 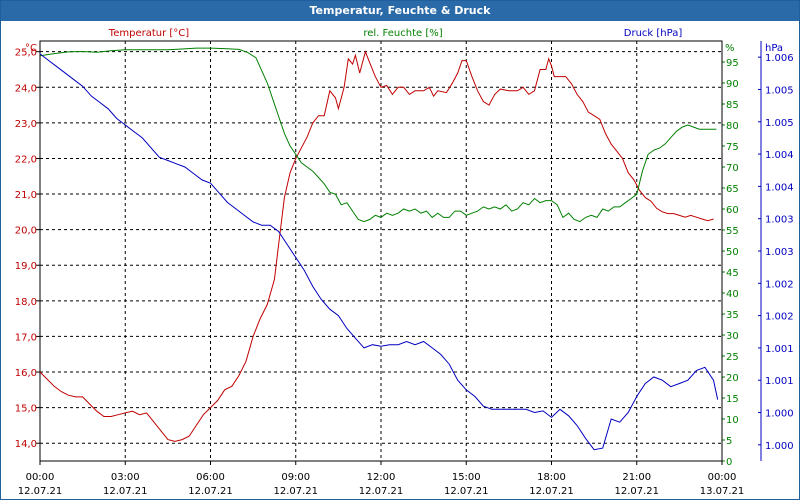 I want to click on tick-humidity: 80, so click(x=732, y=126).